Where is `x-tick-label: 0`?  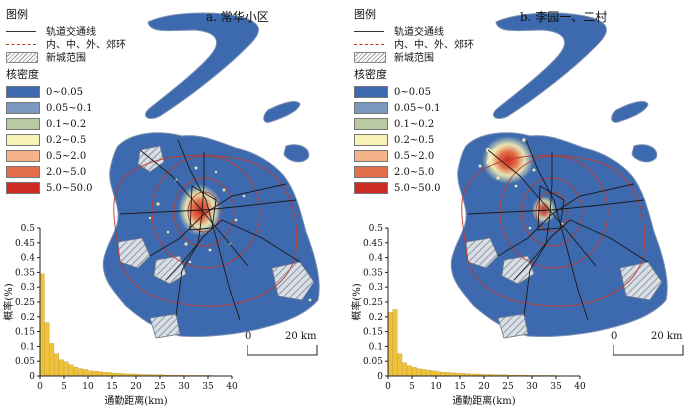
x-tick-label: 0 is located at coordinates (40, 387).